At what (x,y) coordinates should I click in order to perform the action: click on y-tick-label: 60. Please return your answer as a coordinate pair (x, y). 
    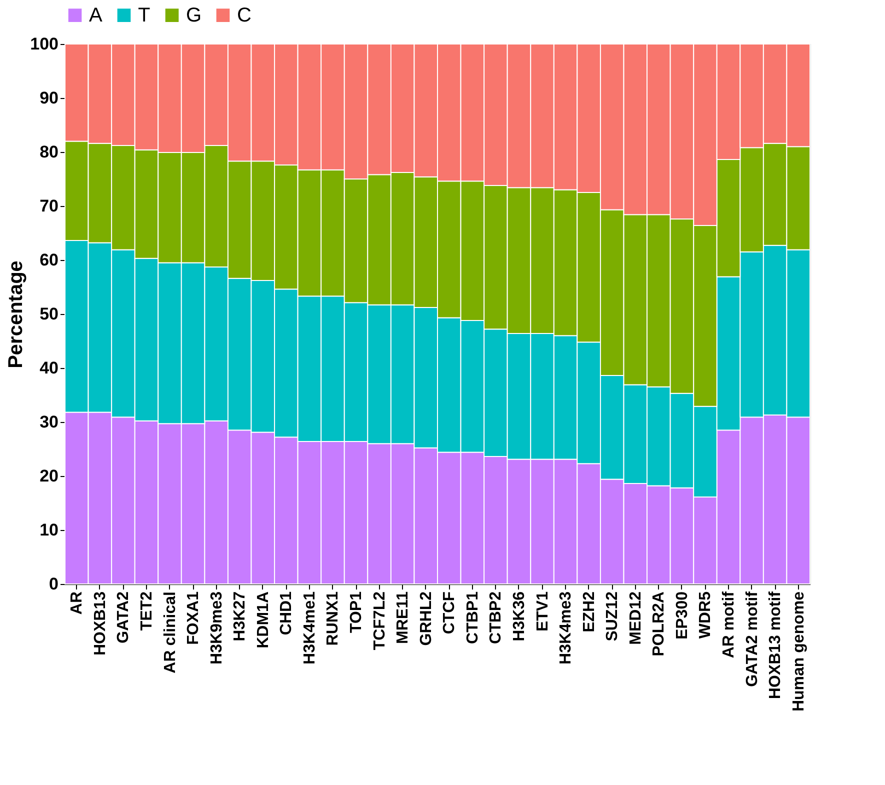
    Looking at the image, I should click on (49, 260).